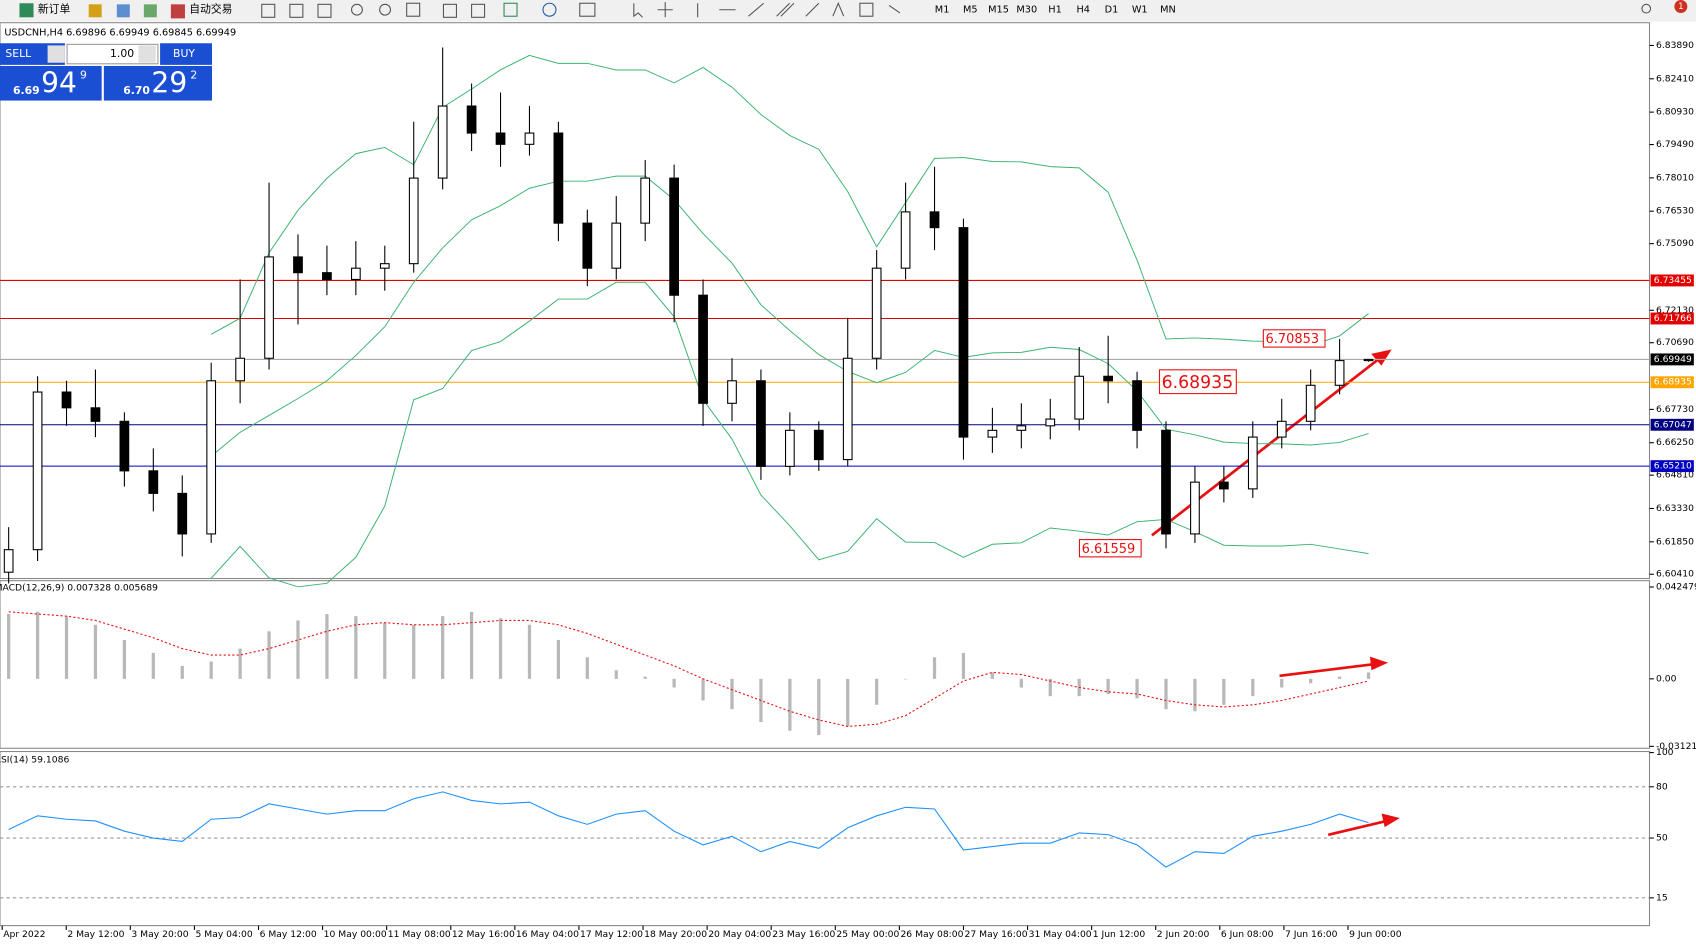 The image size is (1696, 944). Describe the element at coordinates (956, 9) in the screenshot. I see `toolbar-icons` at that location.